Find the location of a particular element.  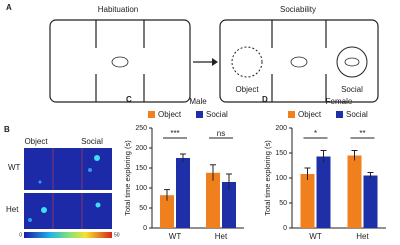

heatmap-column: Object is located at coordinates (36, 141).